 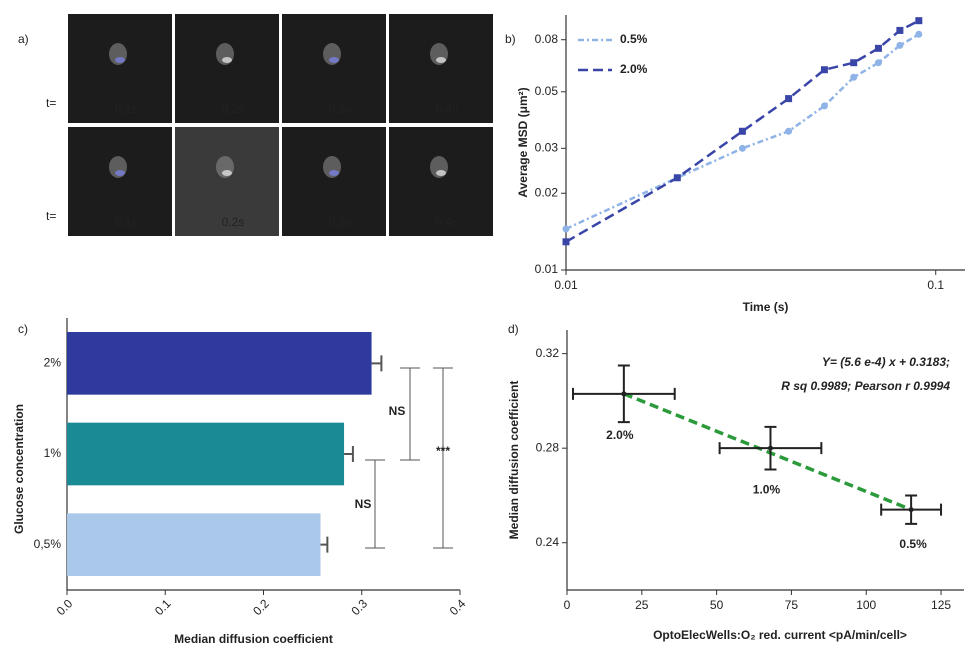 I want to click on x-tick-label: 0.0, so click(x=65, y=607).